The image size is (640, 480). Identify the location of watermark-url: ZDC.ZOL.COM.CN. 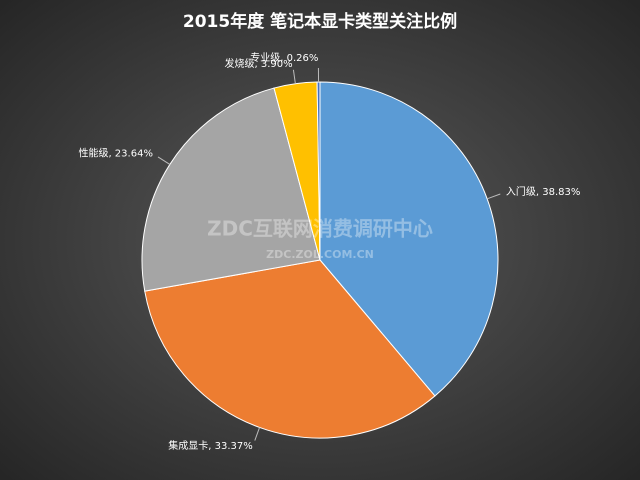
(320, 254).